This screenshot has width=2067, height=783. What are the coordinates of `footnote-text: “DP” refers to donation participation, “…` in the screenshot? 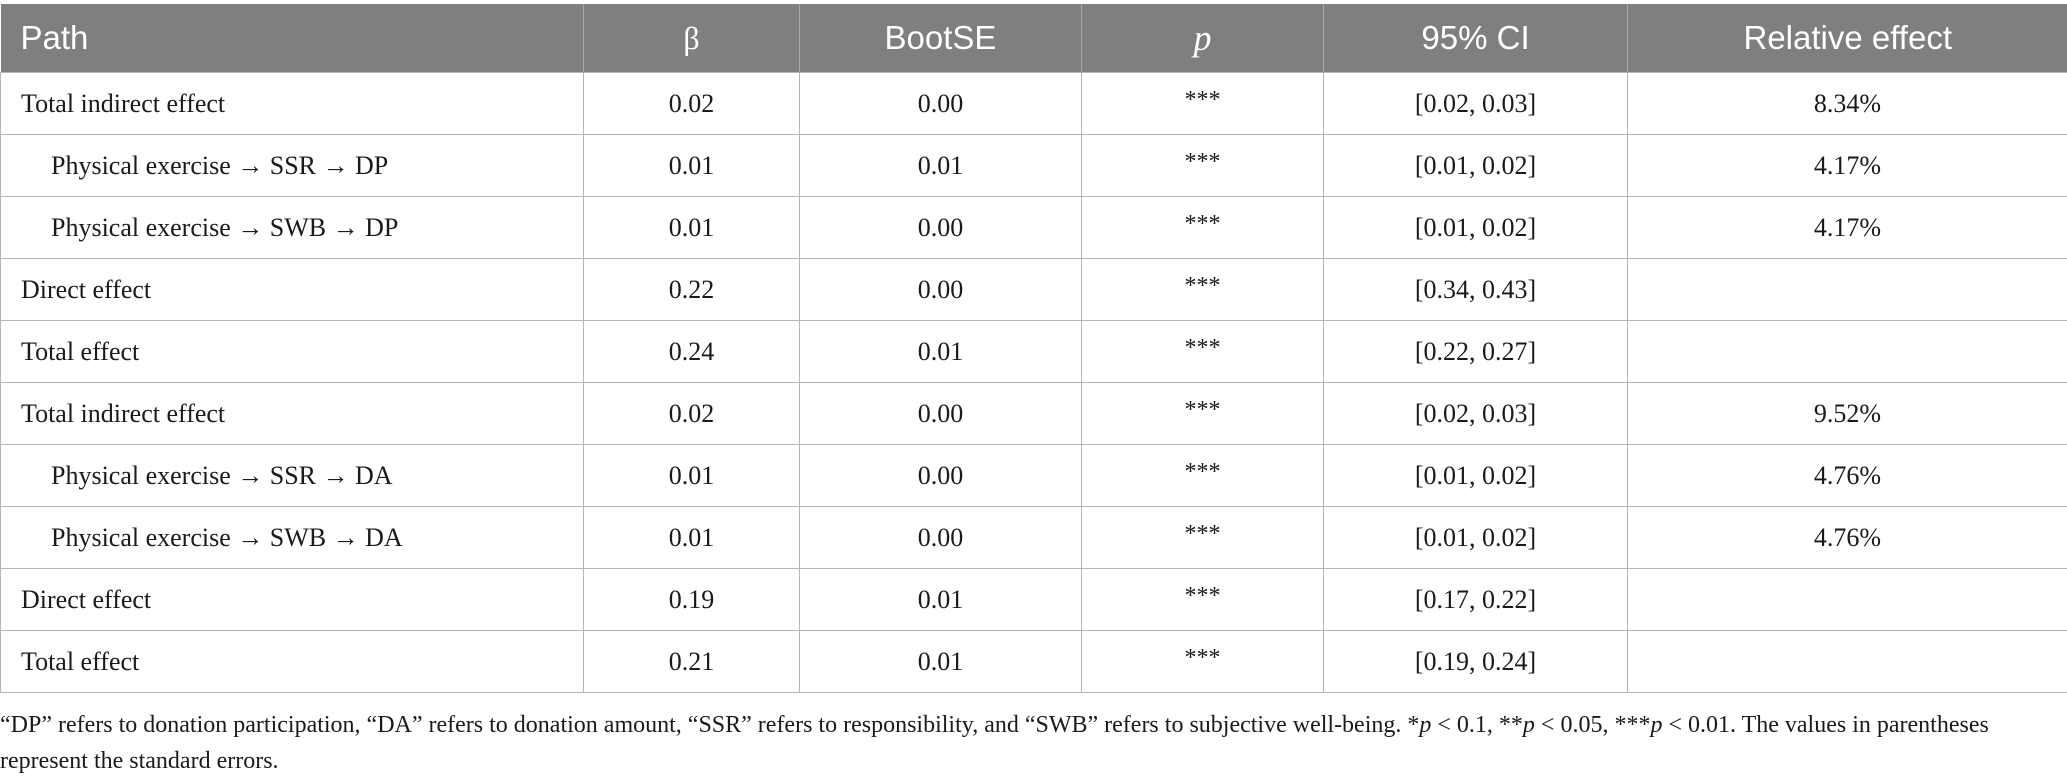 It's located at (710, 725).